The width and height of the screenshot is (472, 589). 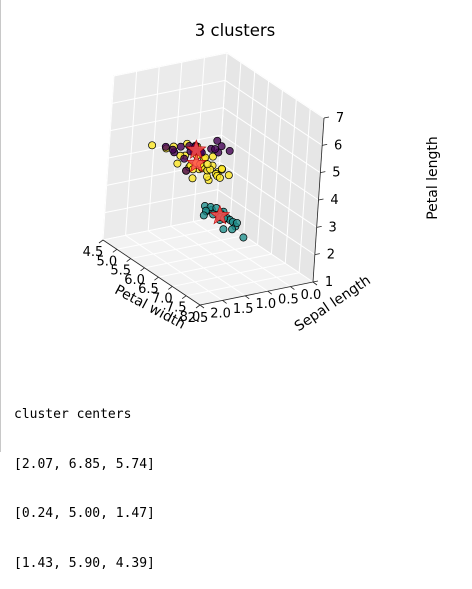 I want to click on y-tick-label: 6.5, so click(x=148, y=289).